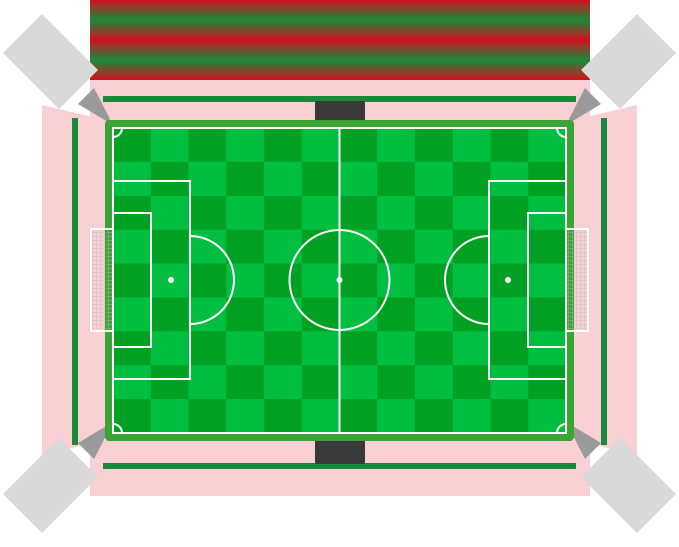 Image resolution: width=679 pixels, height=547 pixels. What do you see at coordinates (56, 68) in the screenshot?
I see `floodlight-top-left-icon` at bounding box center [56, 68].